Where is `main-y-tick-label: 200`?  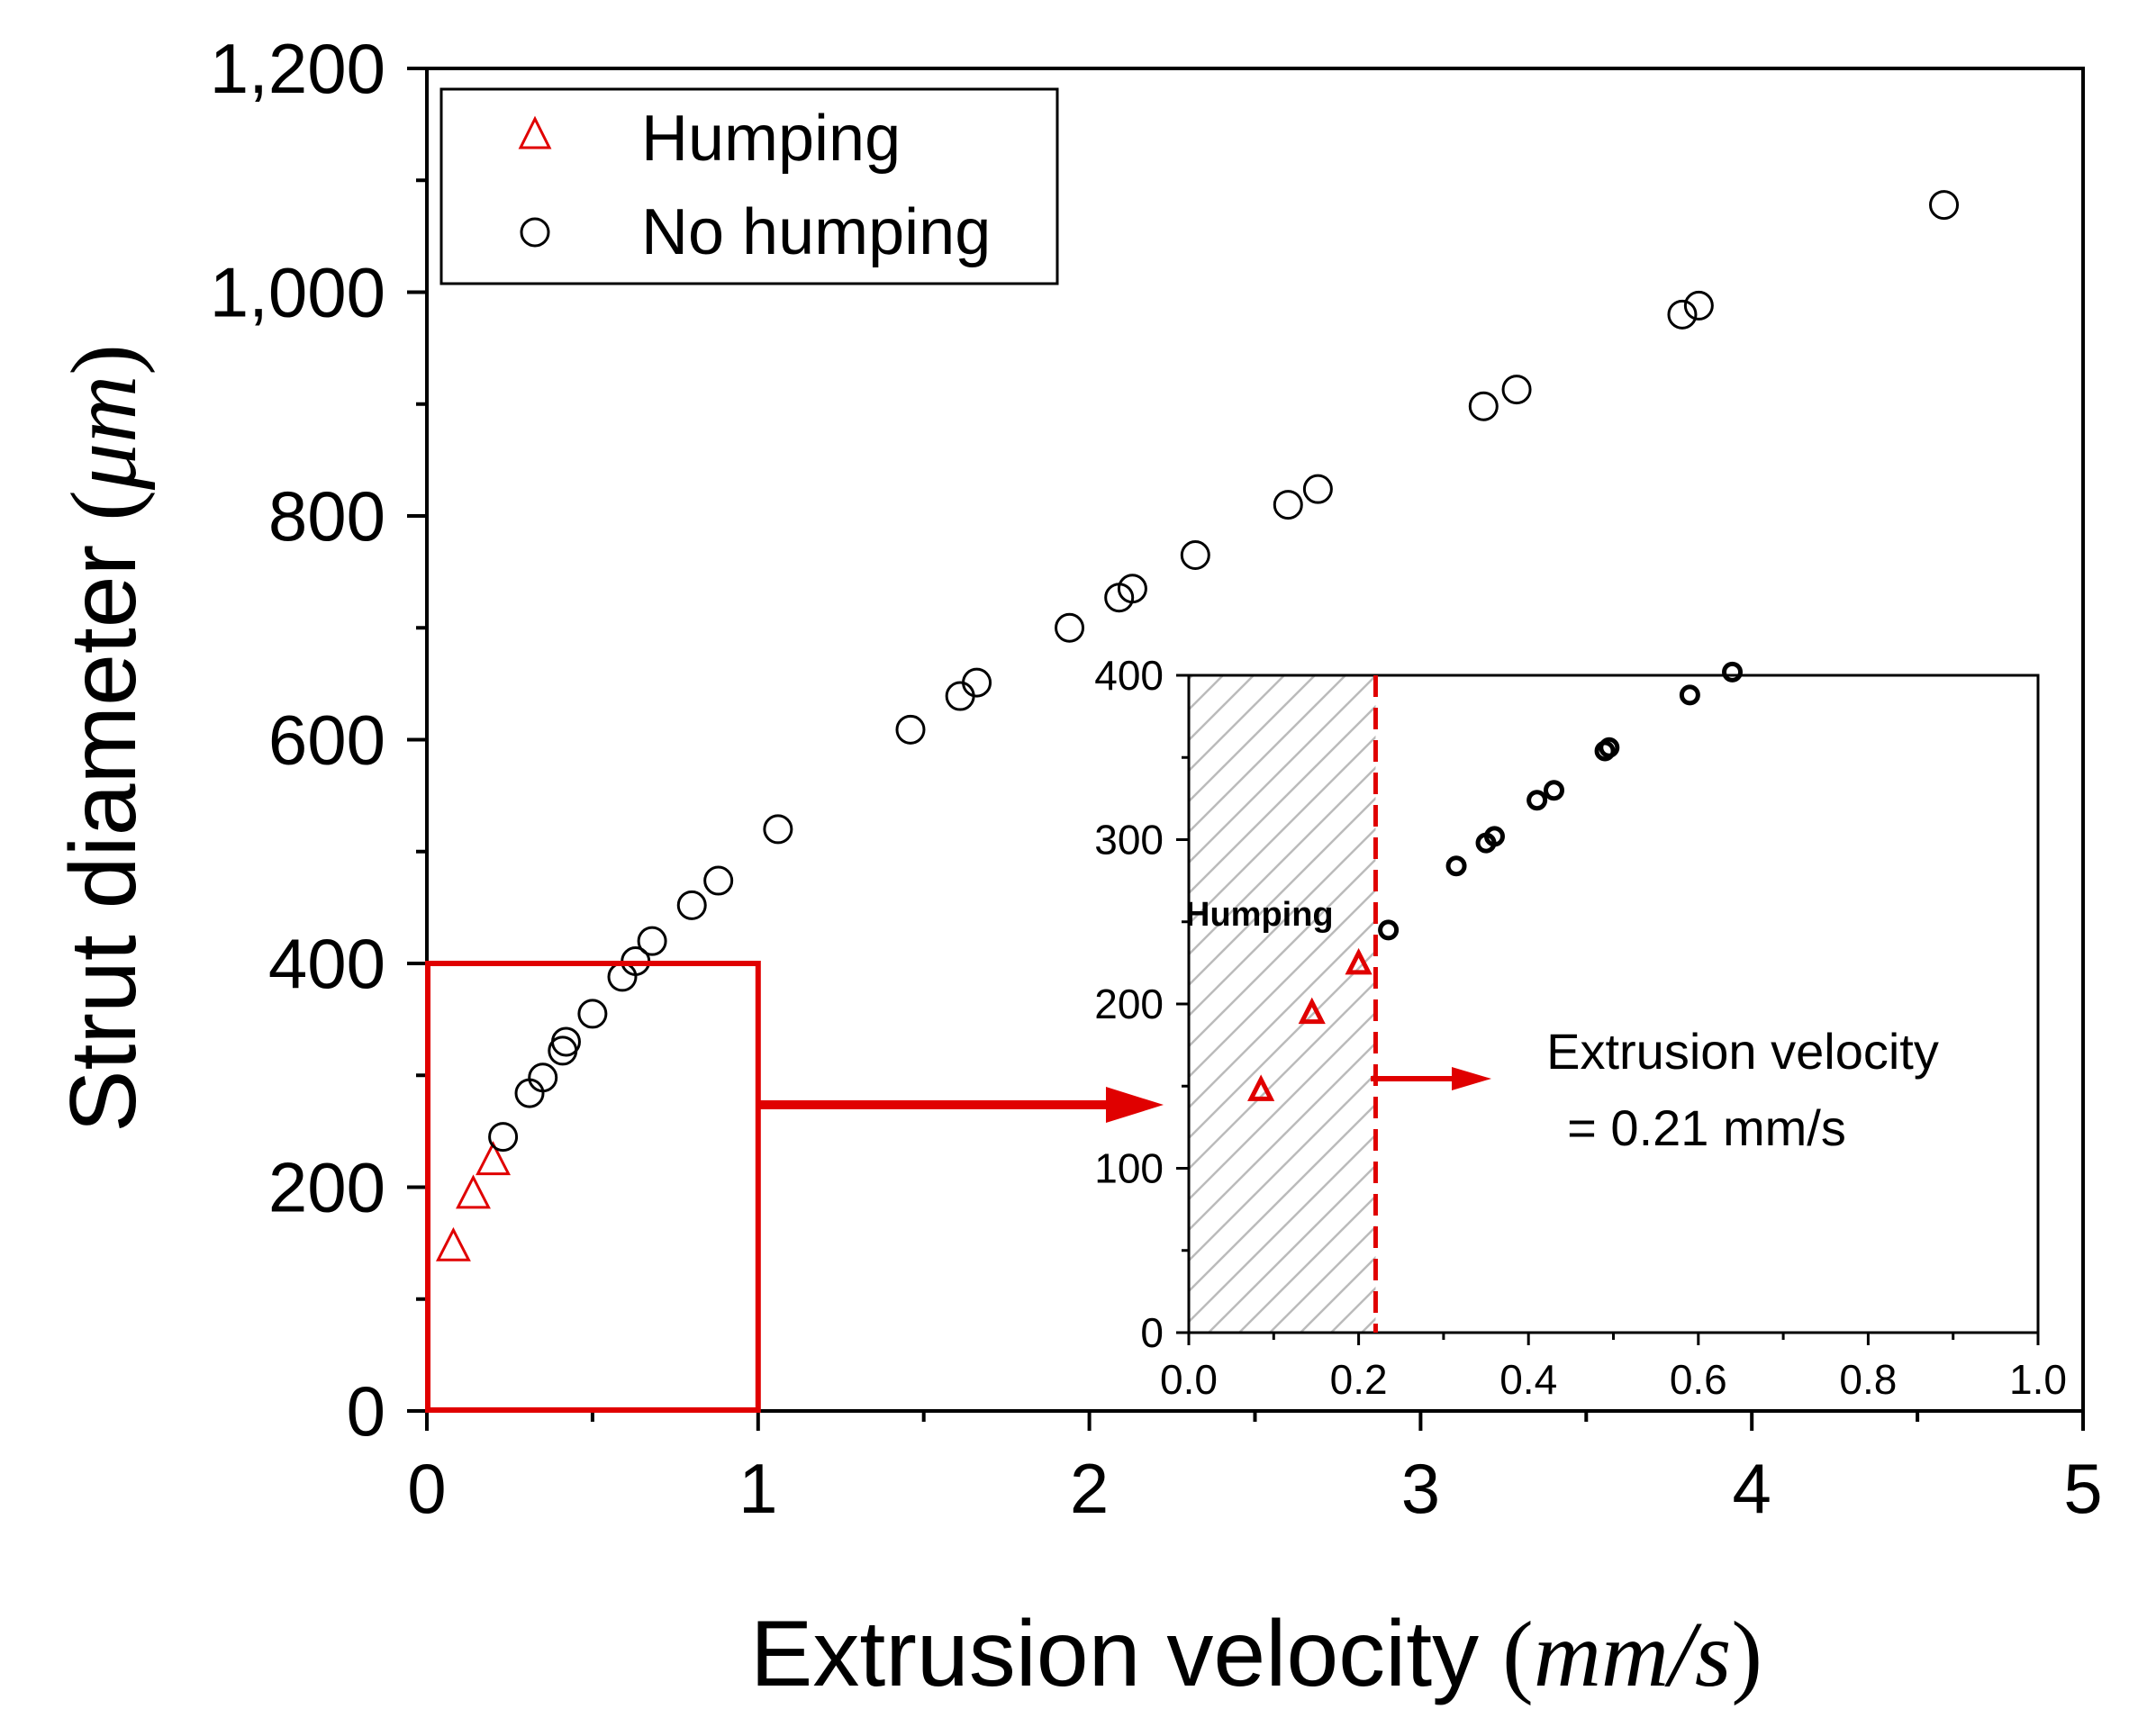
main-y-tick-label: 200 is located at coordinates (326, 1187).